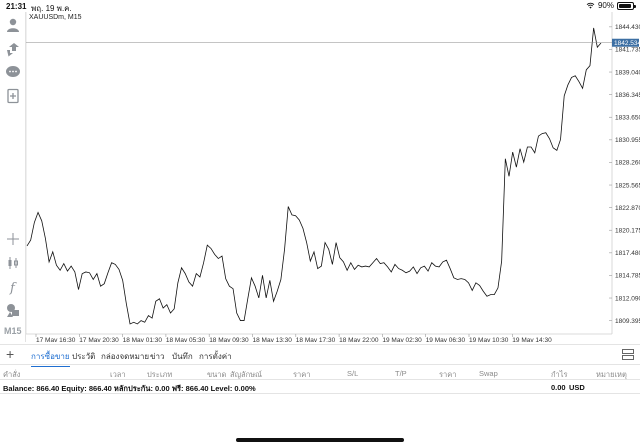 The height and width of the screenshot is (447, 640). I want to click on x-tick-label: 19 May 14:30, so click(532, 339).